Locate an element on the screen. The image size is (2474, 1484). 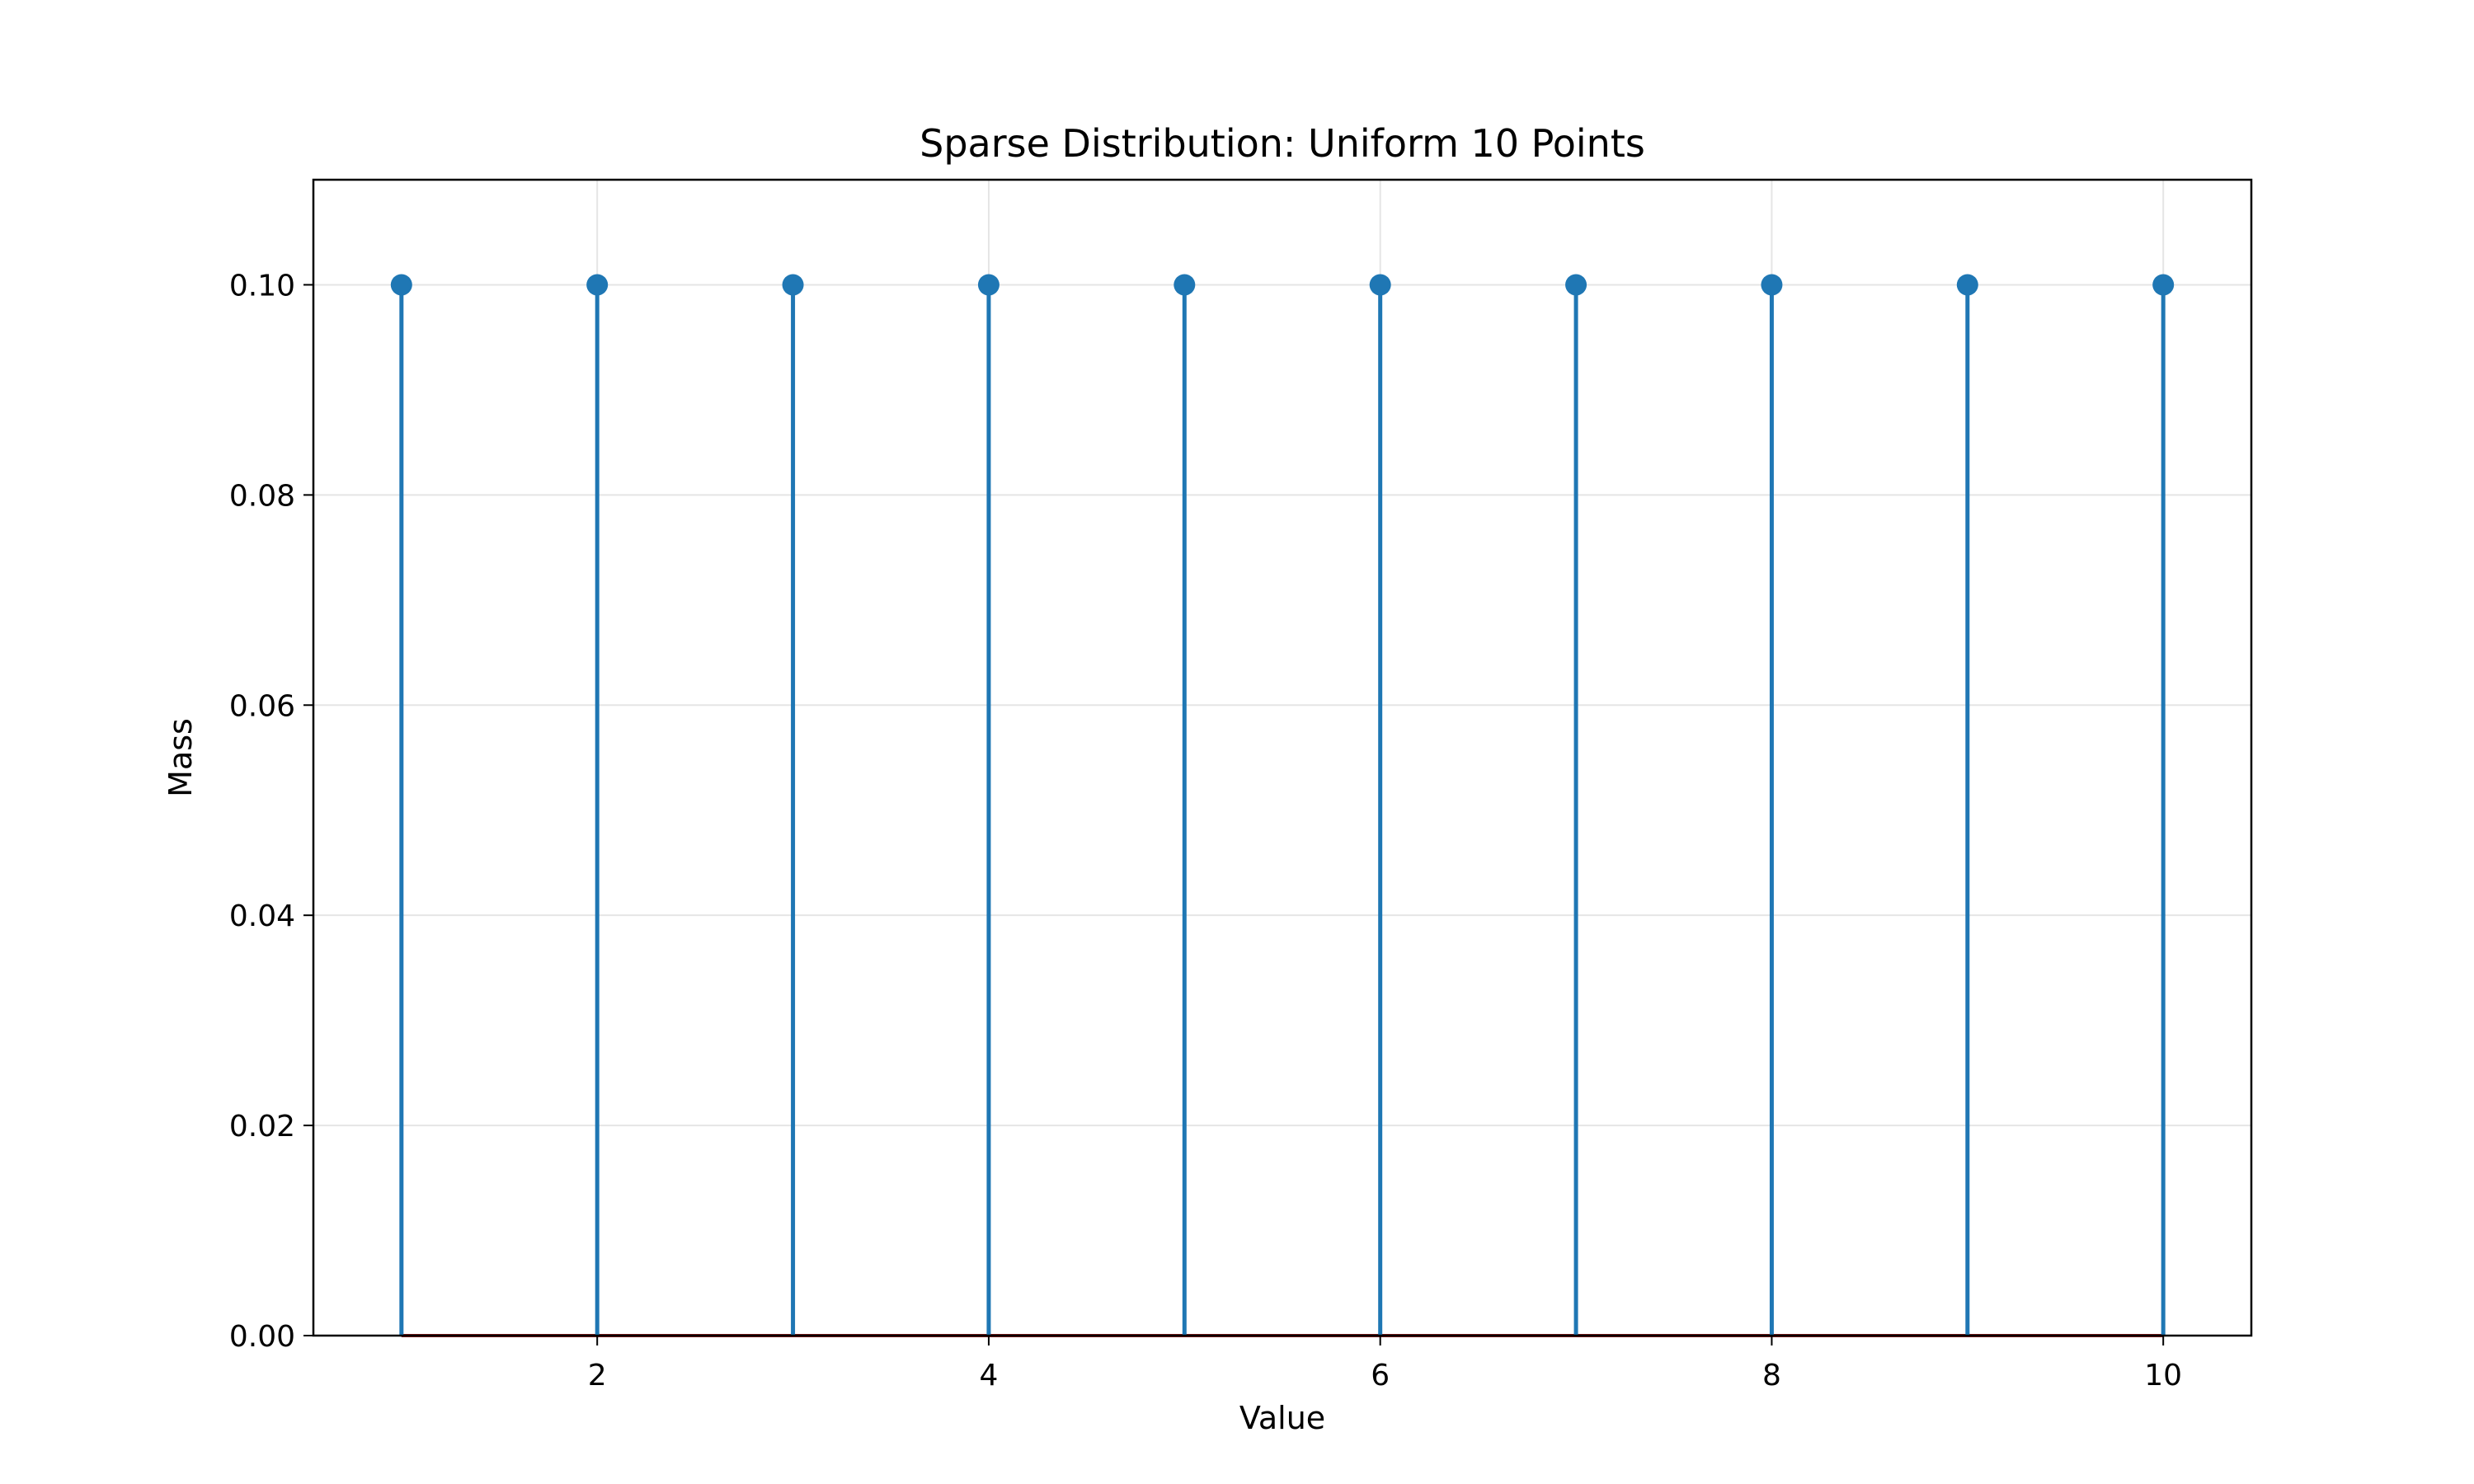
x-tick-label: 4 is located at coordinates (988, 1375).